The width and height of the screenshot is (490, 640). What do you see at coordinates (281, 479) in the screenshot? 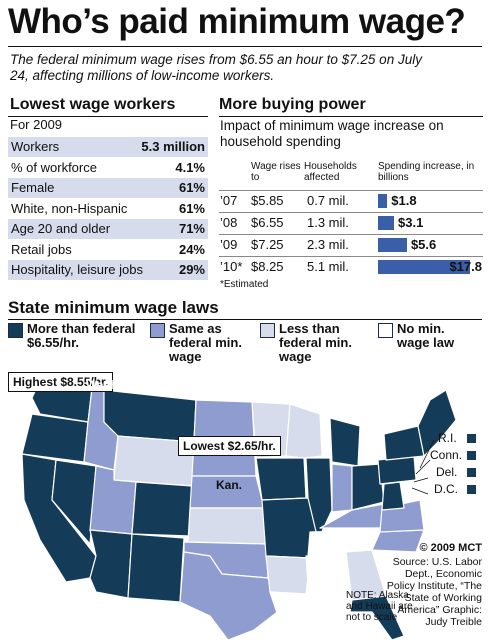
I see `state-iowa` at bounding box center [281, 479].